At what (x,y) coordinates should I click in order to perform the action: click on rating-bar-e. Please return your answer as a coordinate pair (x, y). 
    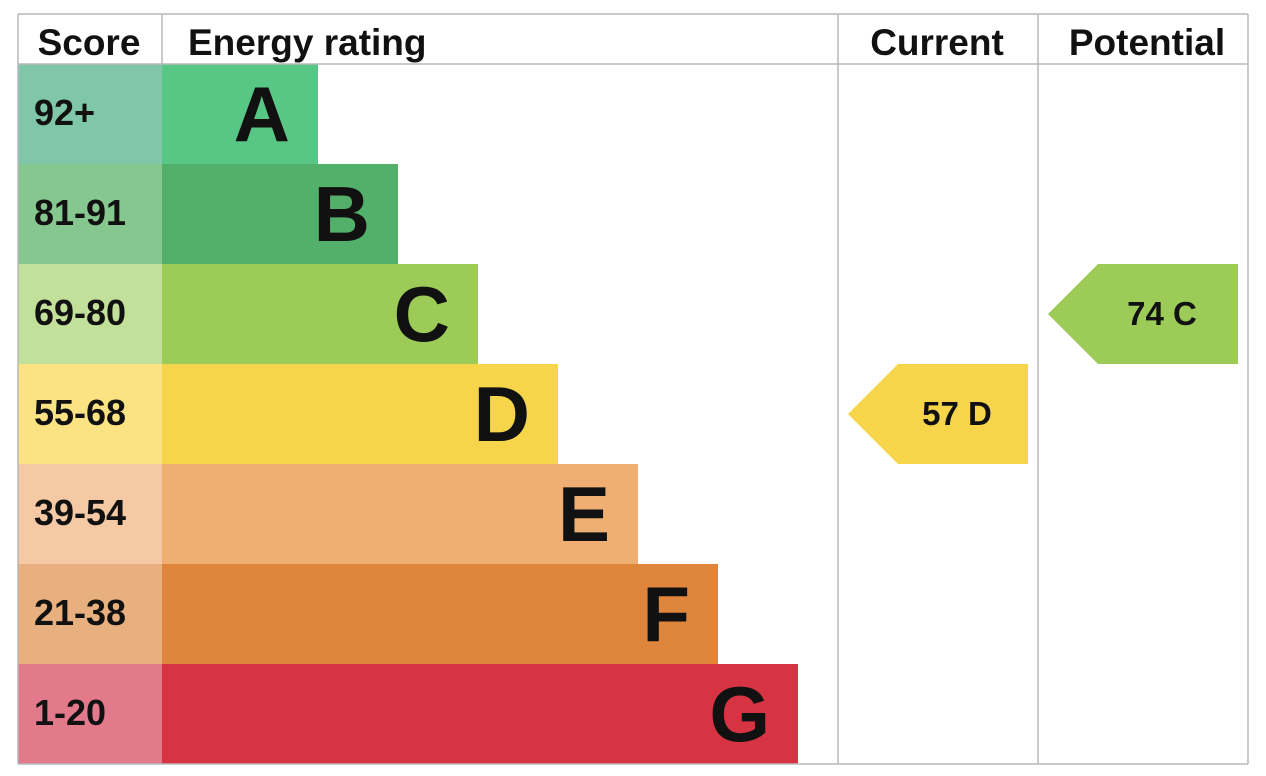
    Looking at the image, I should click on (400, 514).